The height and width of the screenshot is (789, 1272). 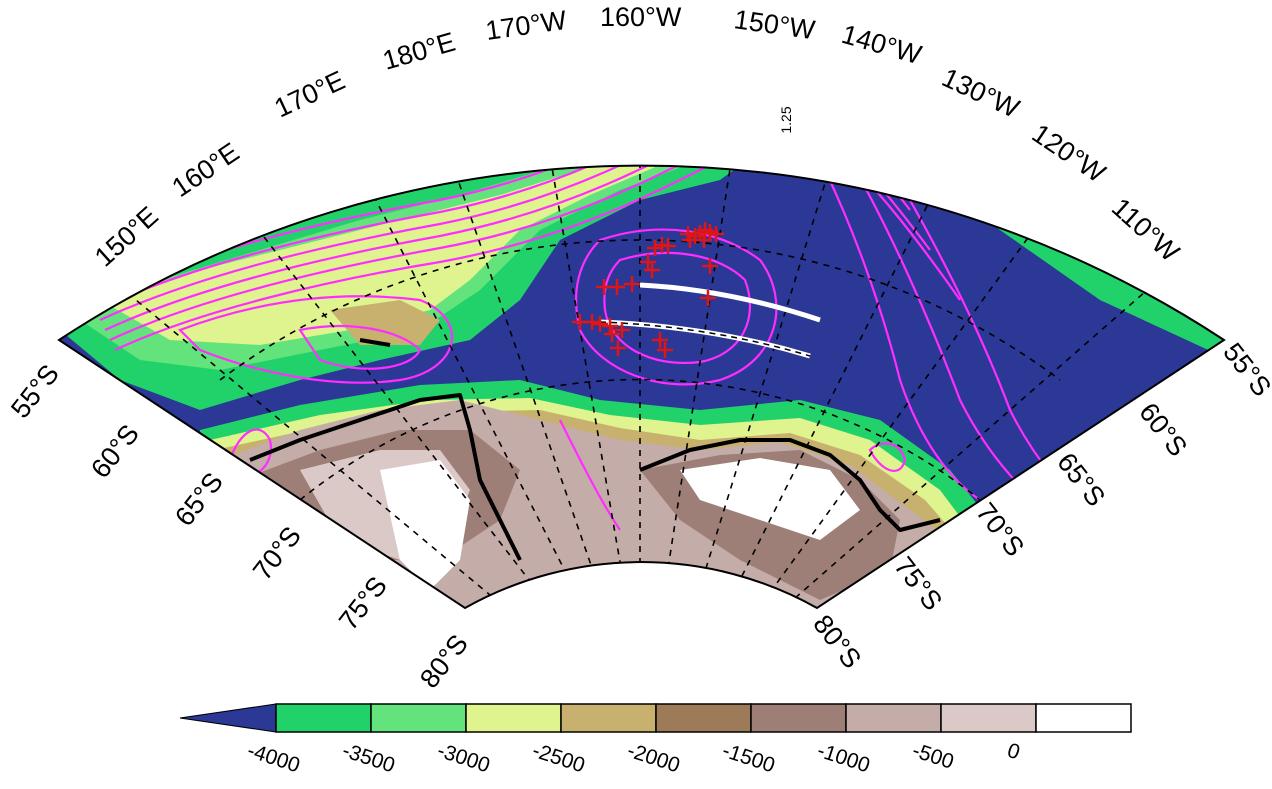 What do you see at coordinates (277, 553) in the screenshot?
I see `lat-label-left: 70°S` at bounding box center [277, 553].